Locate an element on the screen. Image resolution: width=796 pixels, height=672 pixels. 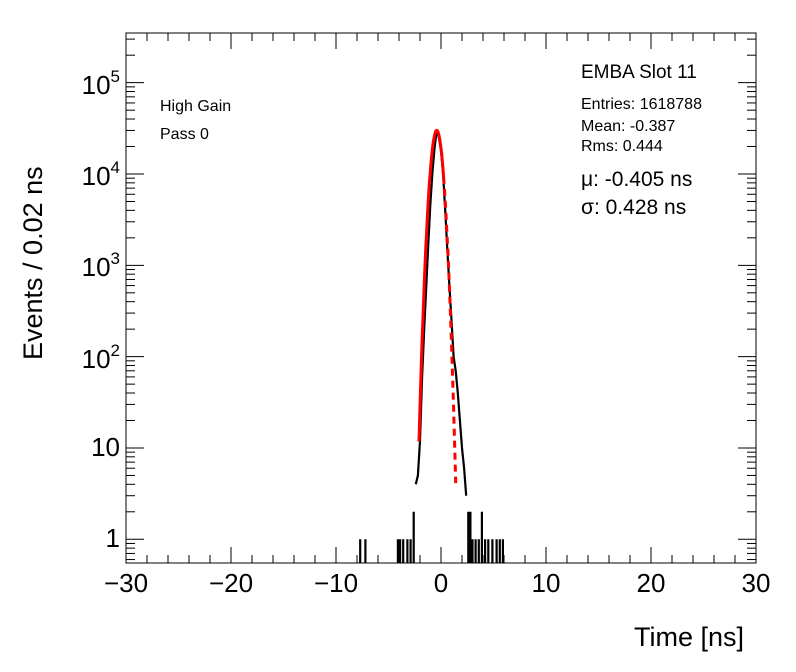
y-tick-label: 103 is located at coordinates (70, 266).